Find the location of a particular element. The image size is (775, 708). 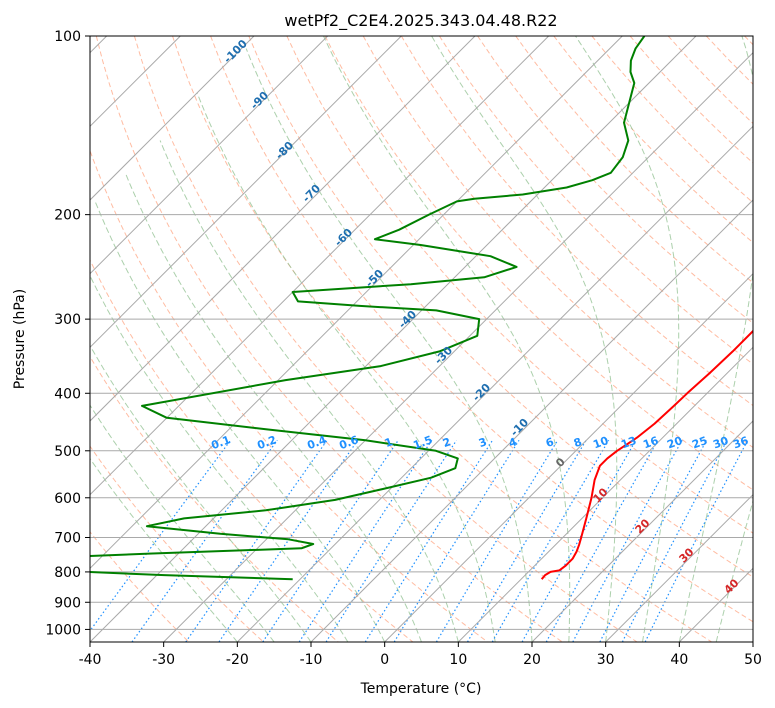

y-tick-label: 900 is located at coordinates (67, 603).